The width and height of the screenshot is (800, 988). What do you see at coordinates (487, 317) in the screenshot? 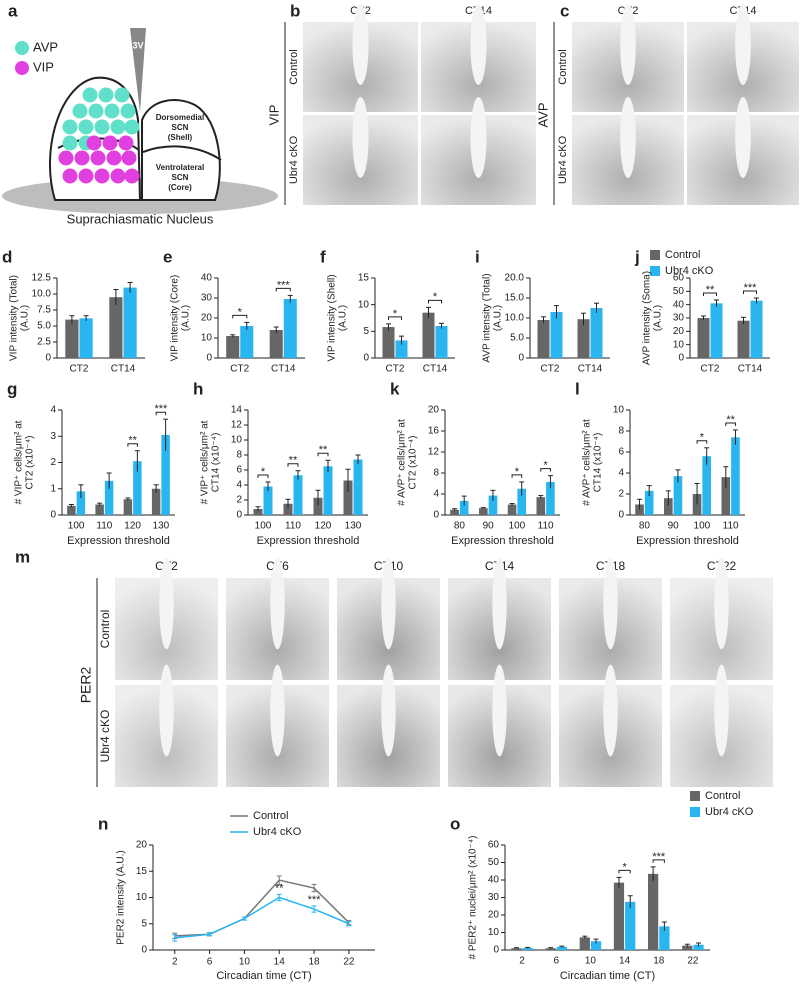
I see `y-axis-label: AVP intensity (Total)` at bounding box center [487, 317].